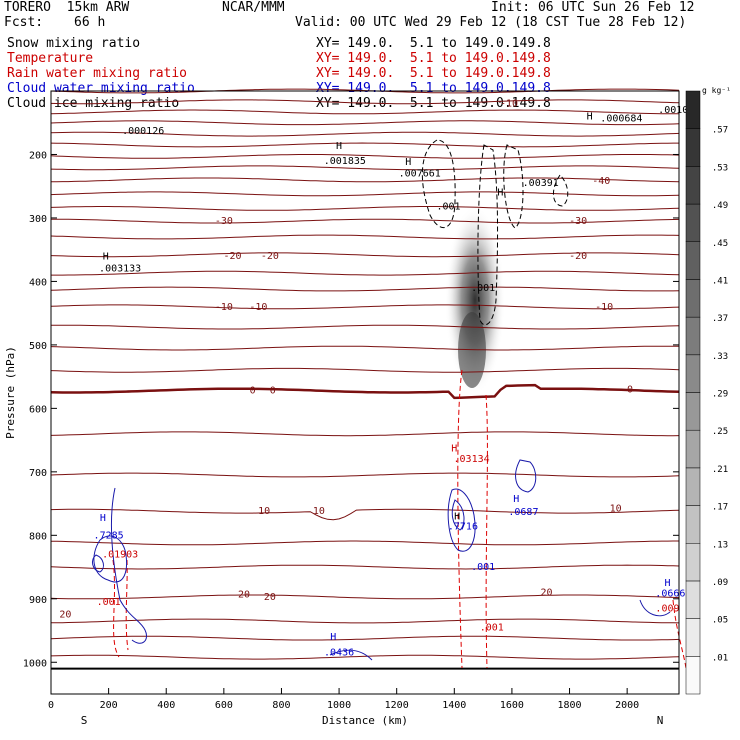 The image size is (740, 740). What do you see at coordinates (720, 131) in the screenshot?
I see `colorbar-label: .57` at bounding box center [720, 131].